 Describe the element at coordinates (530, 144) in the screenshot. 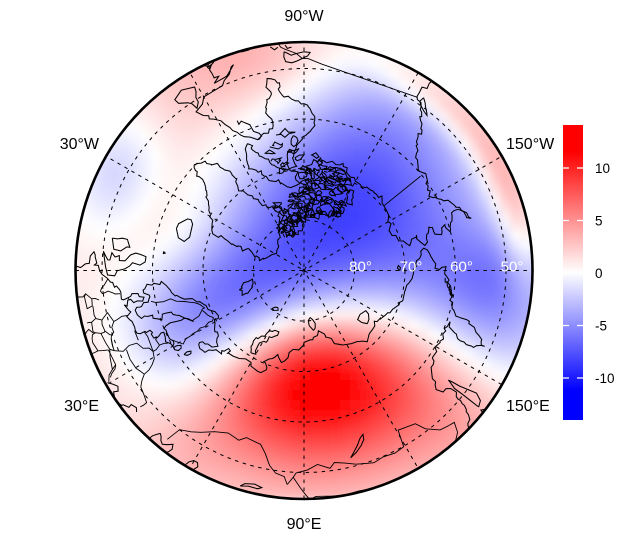

I see `svg-text: 150°W` at that location.